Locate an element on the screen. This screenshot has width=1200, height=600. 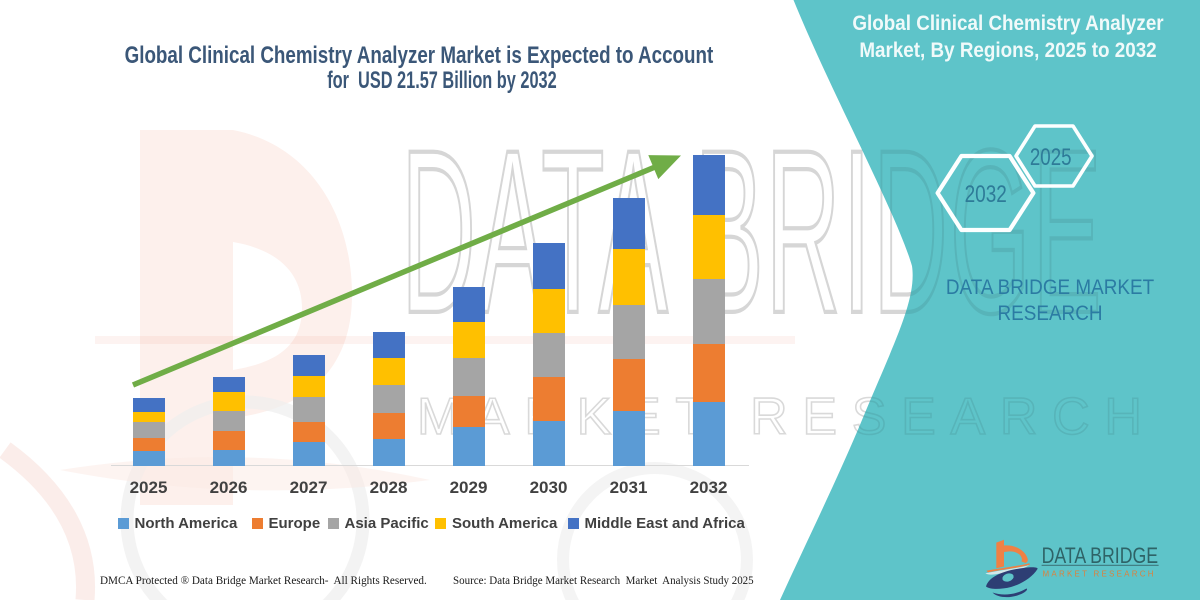
svg-text: DATA BRIDGE is located at coordinates (1100, 555).